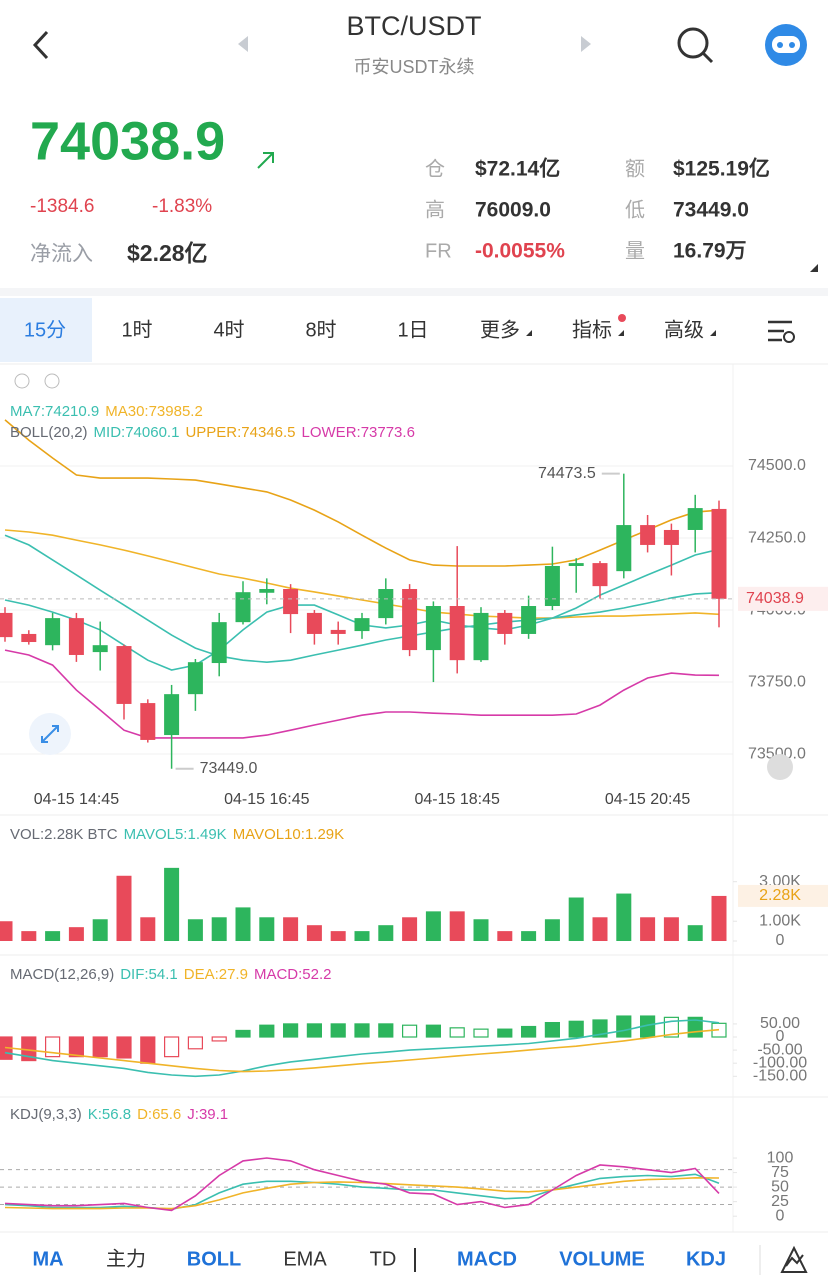  What do you see at coordinates (414, 67) in the screenshot?
I see `pair-subtitle: 币安USDT永续` at bounding box center [414, 67].